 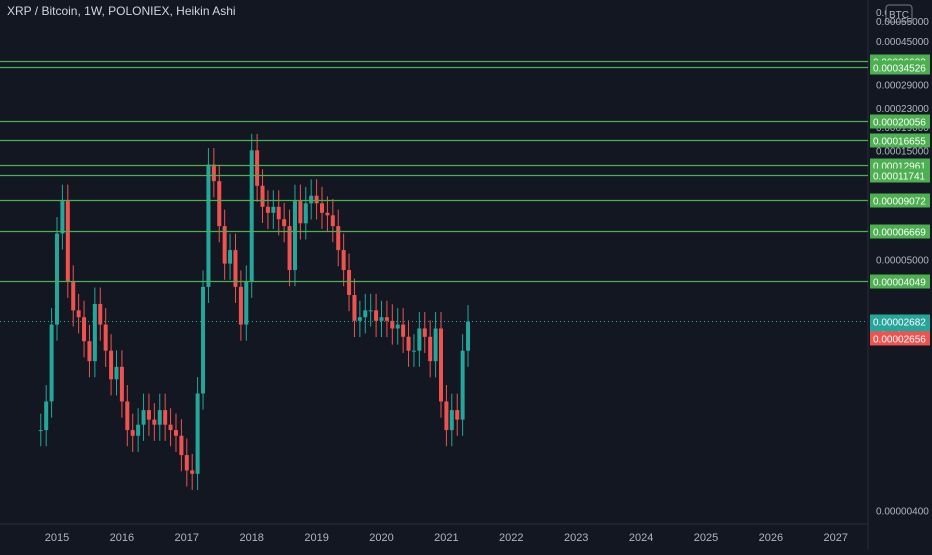 I want to click on level-label: 0.00034526, so click(x=899, y=69).